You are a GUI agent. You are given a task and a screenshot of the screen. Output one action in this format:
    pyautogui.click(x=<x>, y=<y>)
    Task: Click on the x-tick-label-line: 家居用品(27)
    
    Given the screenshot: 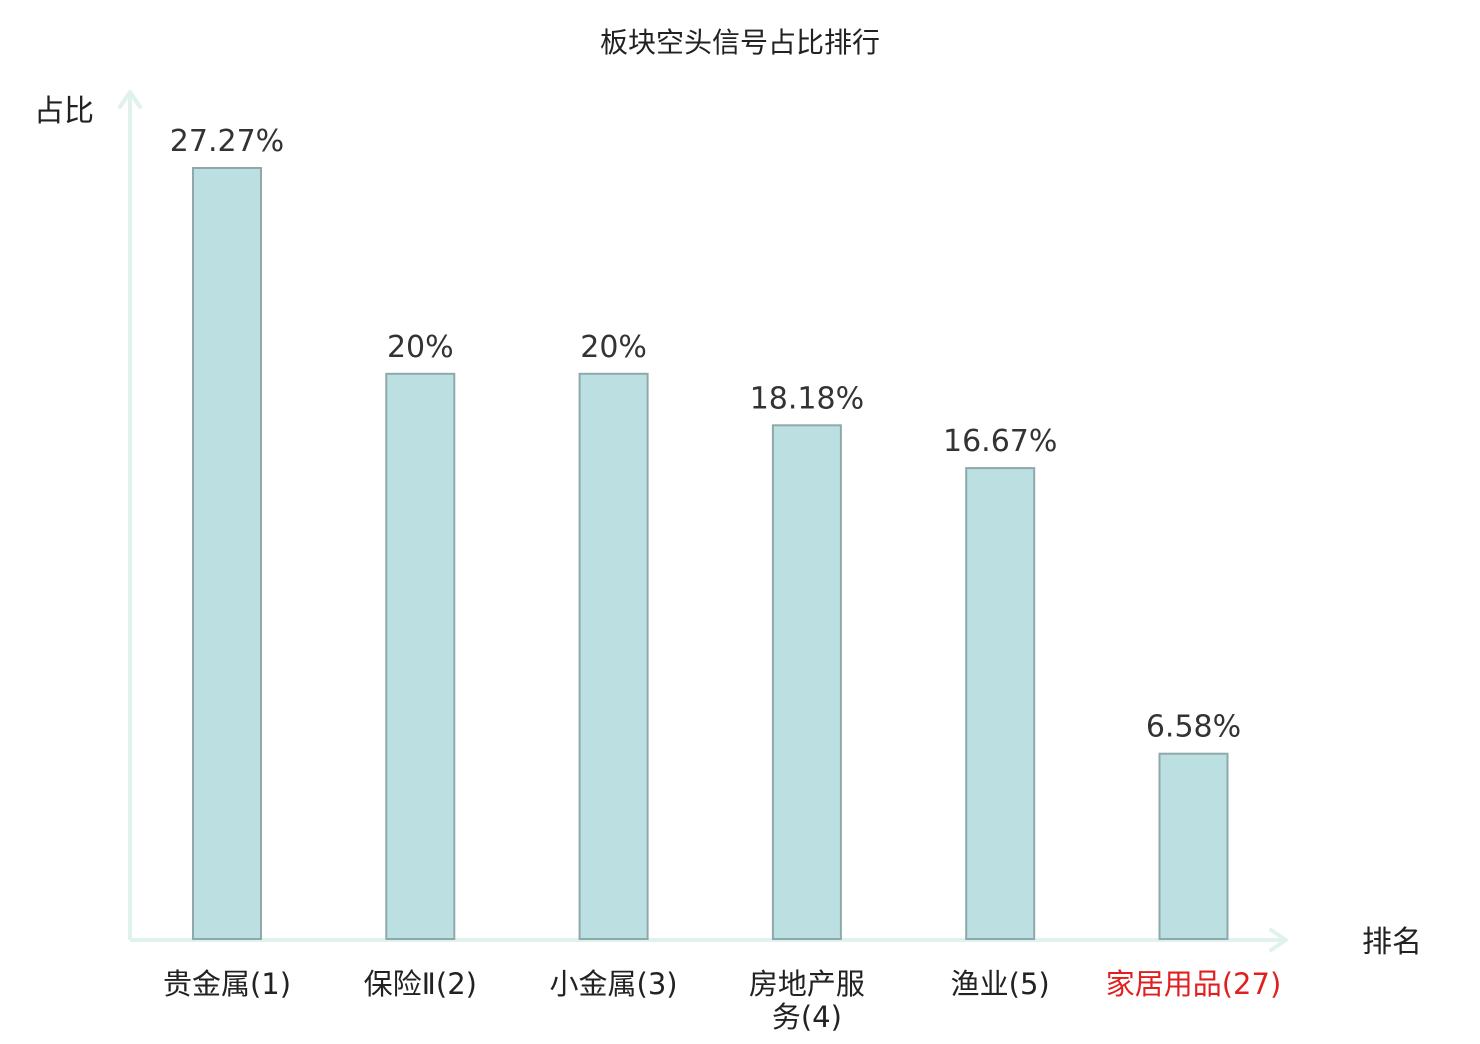 What is the action you would take?
    pyautogui.click(x=1194, y=984)
    